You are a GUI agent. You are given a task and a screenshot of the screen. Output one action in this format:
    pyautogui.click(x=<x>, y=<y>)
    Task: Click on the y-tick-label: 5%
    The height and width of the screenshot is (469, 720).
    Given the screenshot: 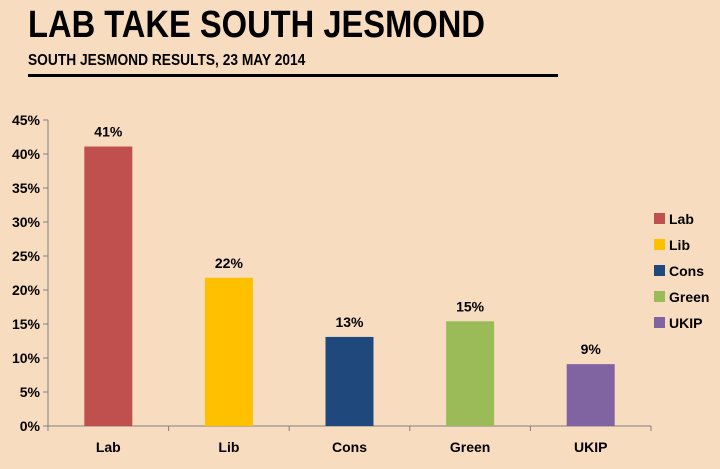 What is the action you would take?
    pyautogui.click(x=30, y=392)
    